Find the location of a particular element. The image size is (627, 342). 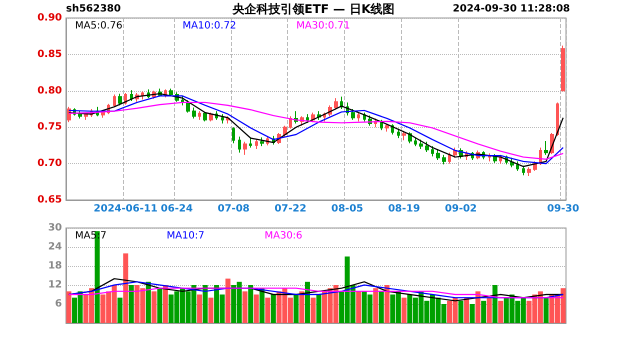

text: MA5:0.76 is located at coordinates (98, 26).